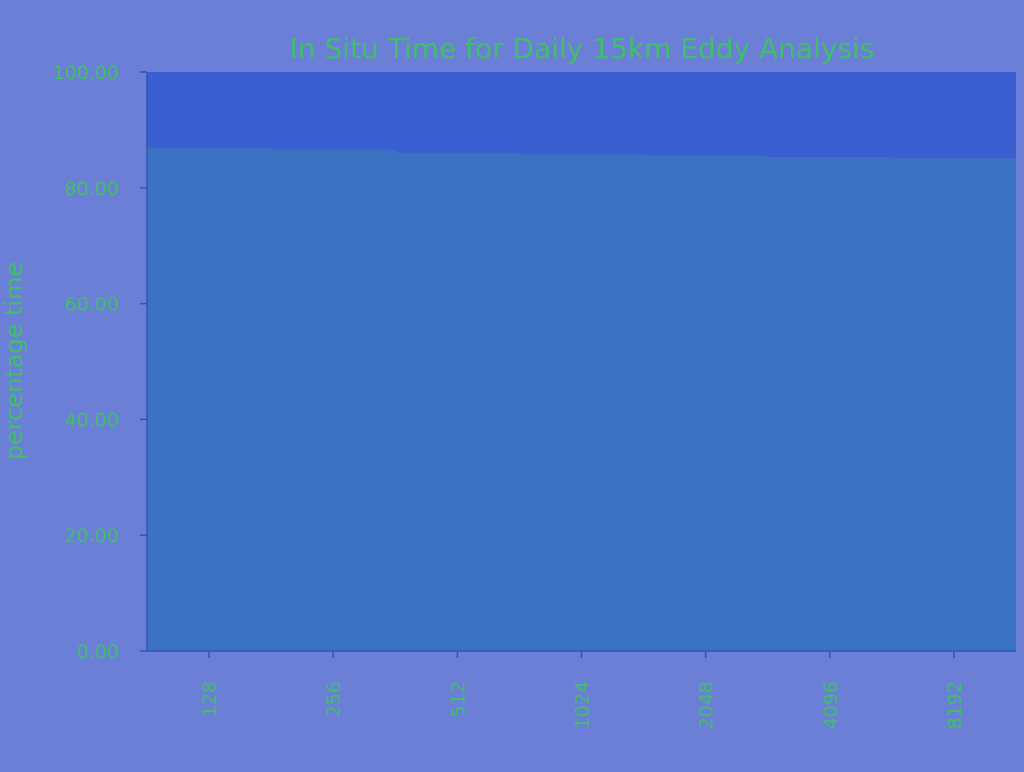 Image resolution: width=1024 pixels, height=772 pixels. I want to click on y-tick-label: 40.00, so click(92, 420).